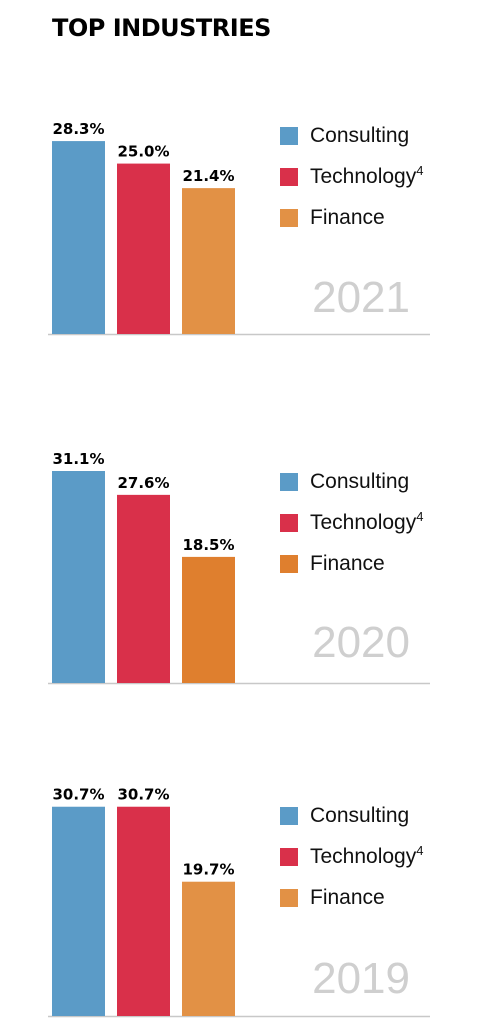  What do you see at coordinates (208, 176) in the screenshot?
I see `value-label-finance-2021: 21.4%` at bounding box center [208, 176].